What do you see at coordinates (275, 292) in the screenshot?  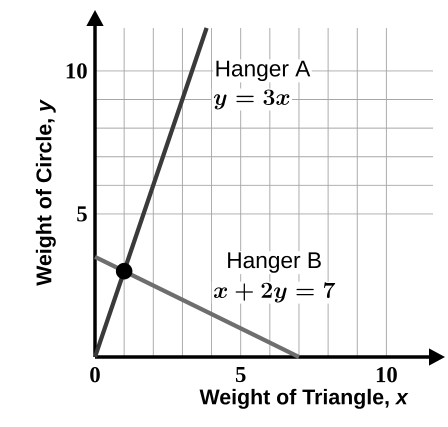 I see `annotation: $x + 2y = 7$` at bounding box center [275, 292].